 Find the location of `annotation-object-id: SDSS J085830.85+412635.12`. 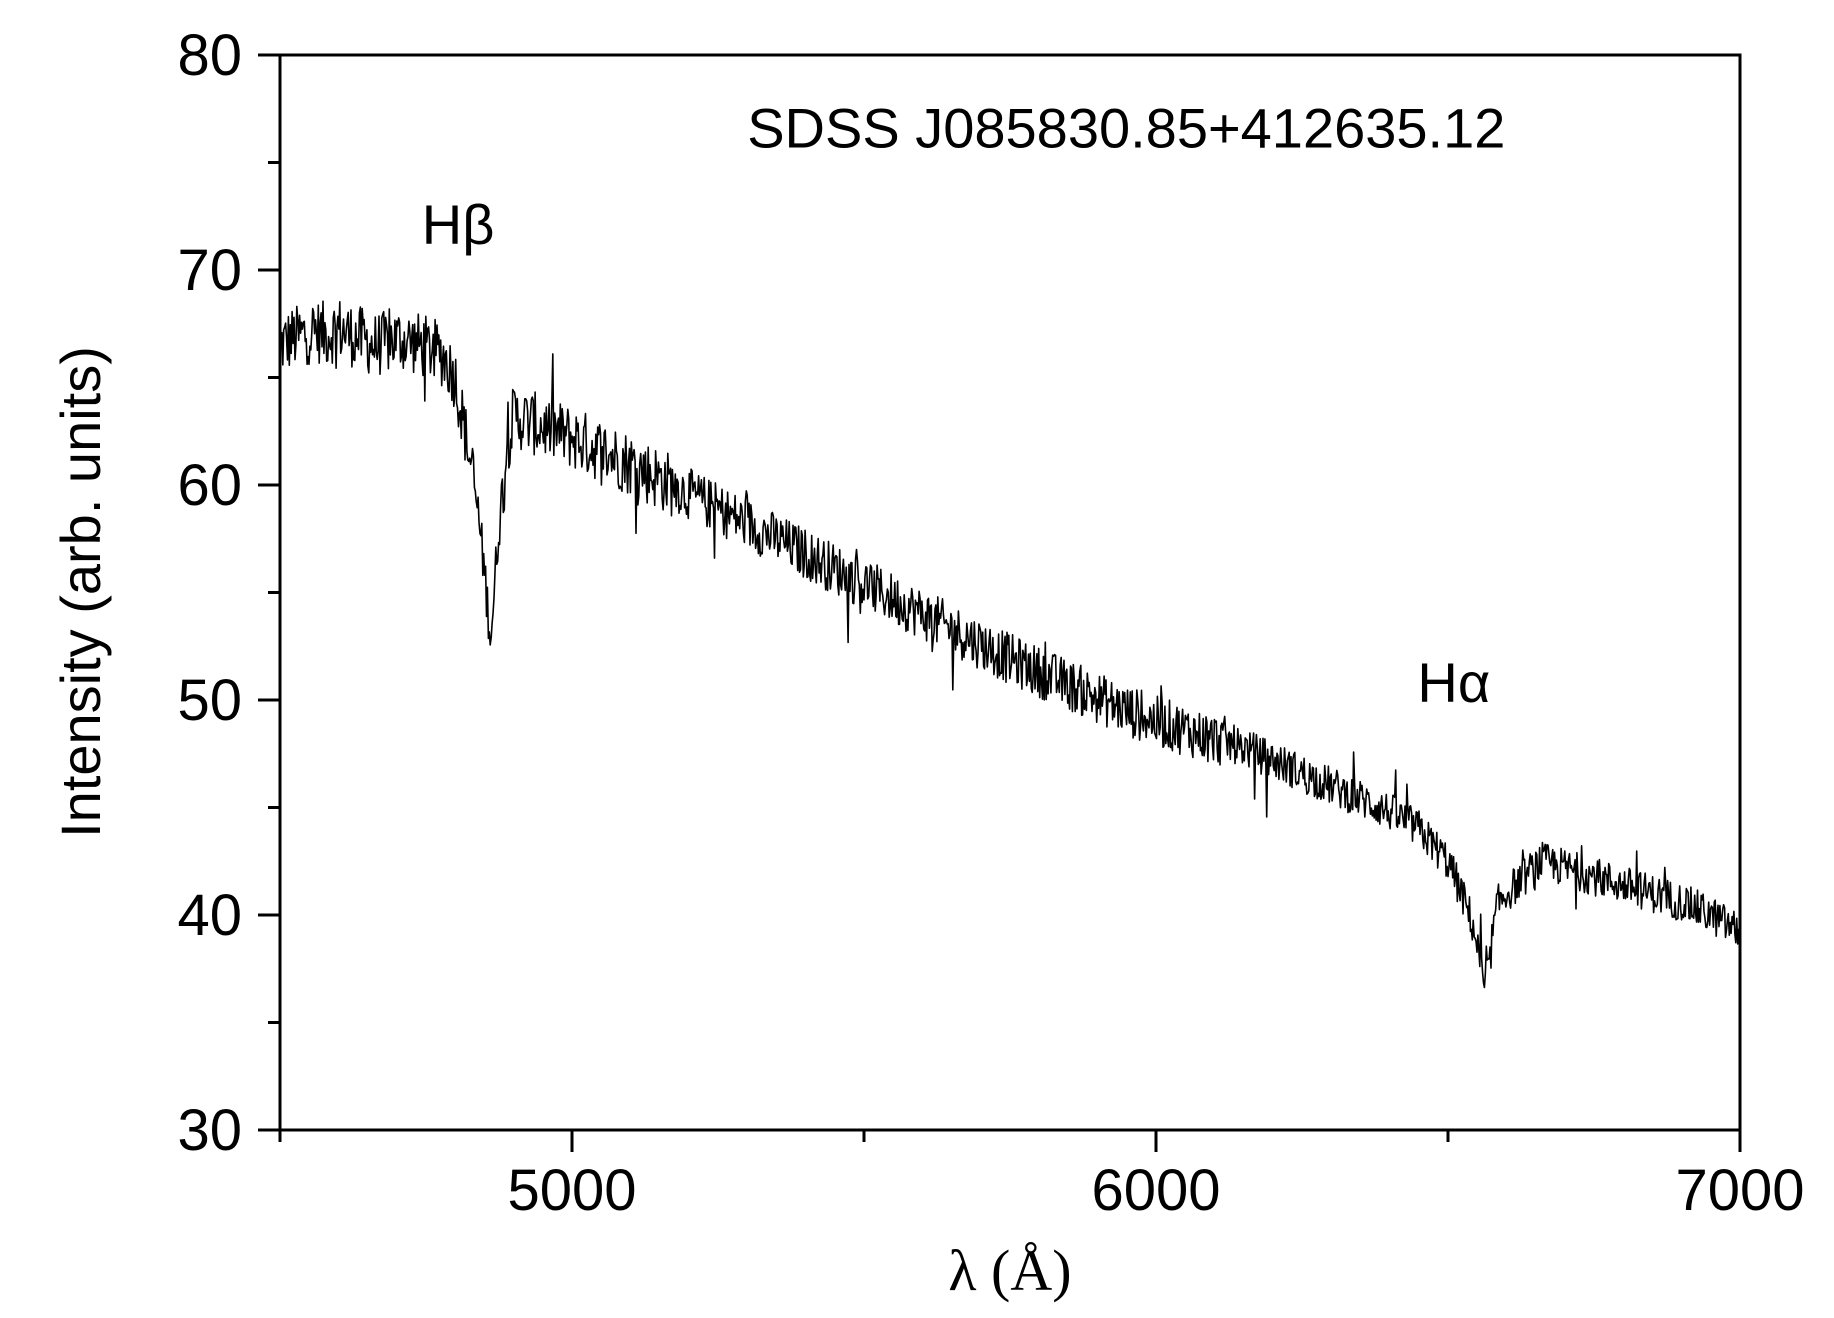

annotation-object-id: SDSS J085830.85+412635.12 is located at coordinates (1126, 127).